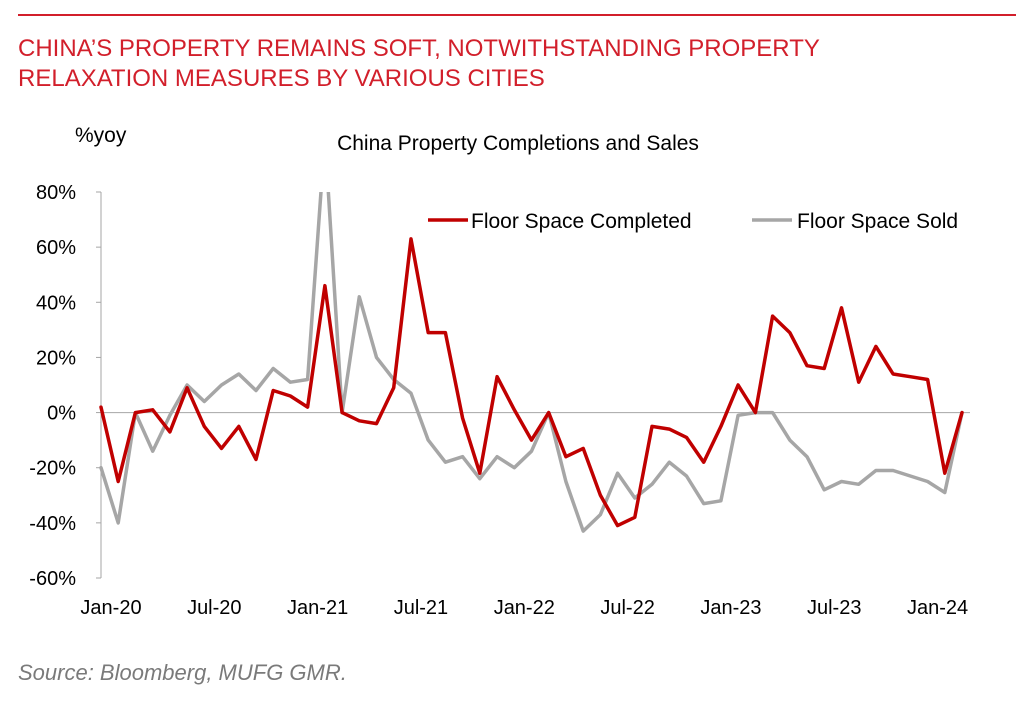 The width and height of the screenshot is (1022, 710). I want to click on y-axis-unit-label: %yoy, so click(101, 135).